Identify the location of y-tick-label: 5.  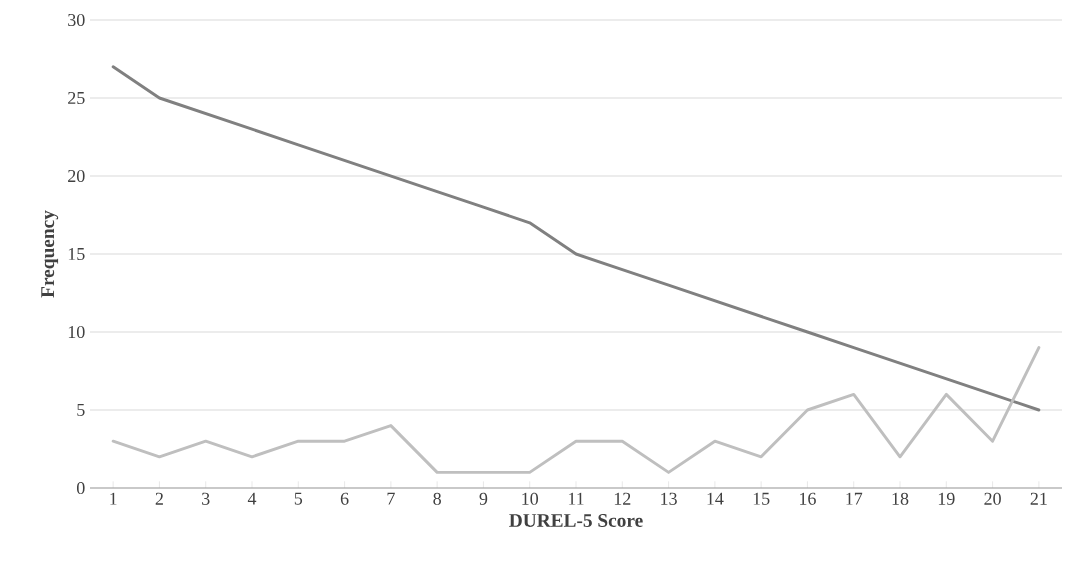
(81, 410).